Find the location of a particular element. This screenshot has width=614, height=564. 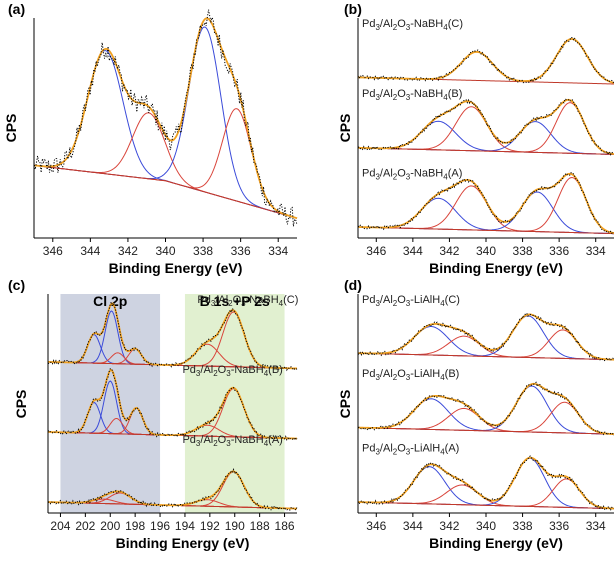

x-tick-label: 188 is located at coordinates (260, 526).